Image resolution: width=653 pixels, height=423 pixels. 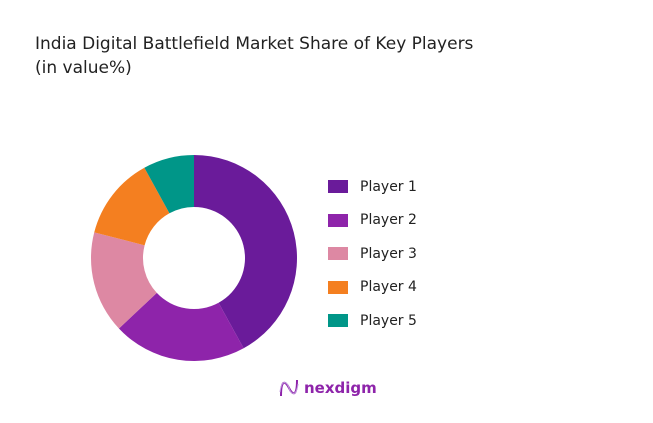 What do you see at coordinates (388, 287) in the screenshot?
I see `legend-label: Player 4` at bounding box center [388, 287].